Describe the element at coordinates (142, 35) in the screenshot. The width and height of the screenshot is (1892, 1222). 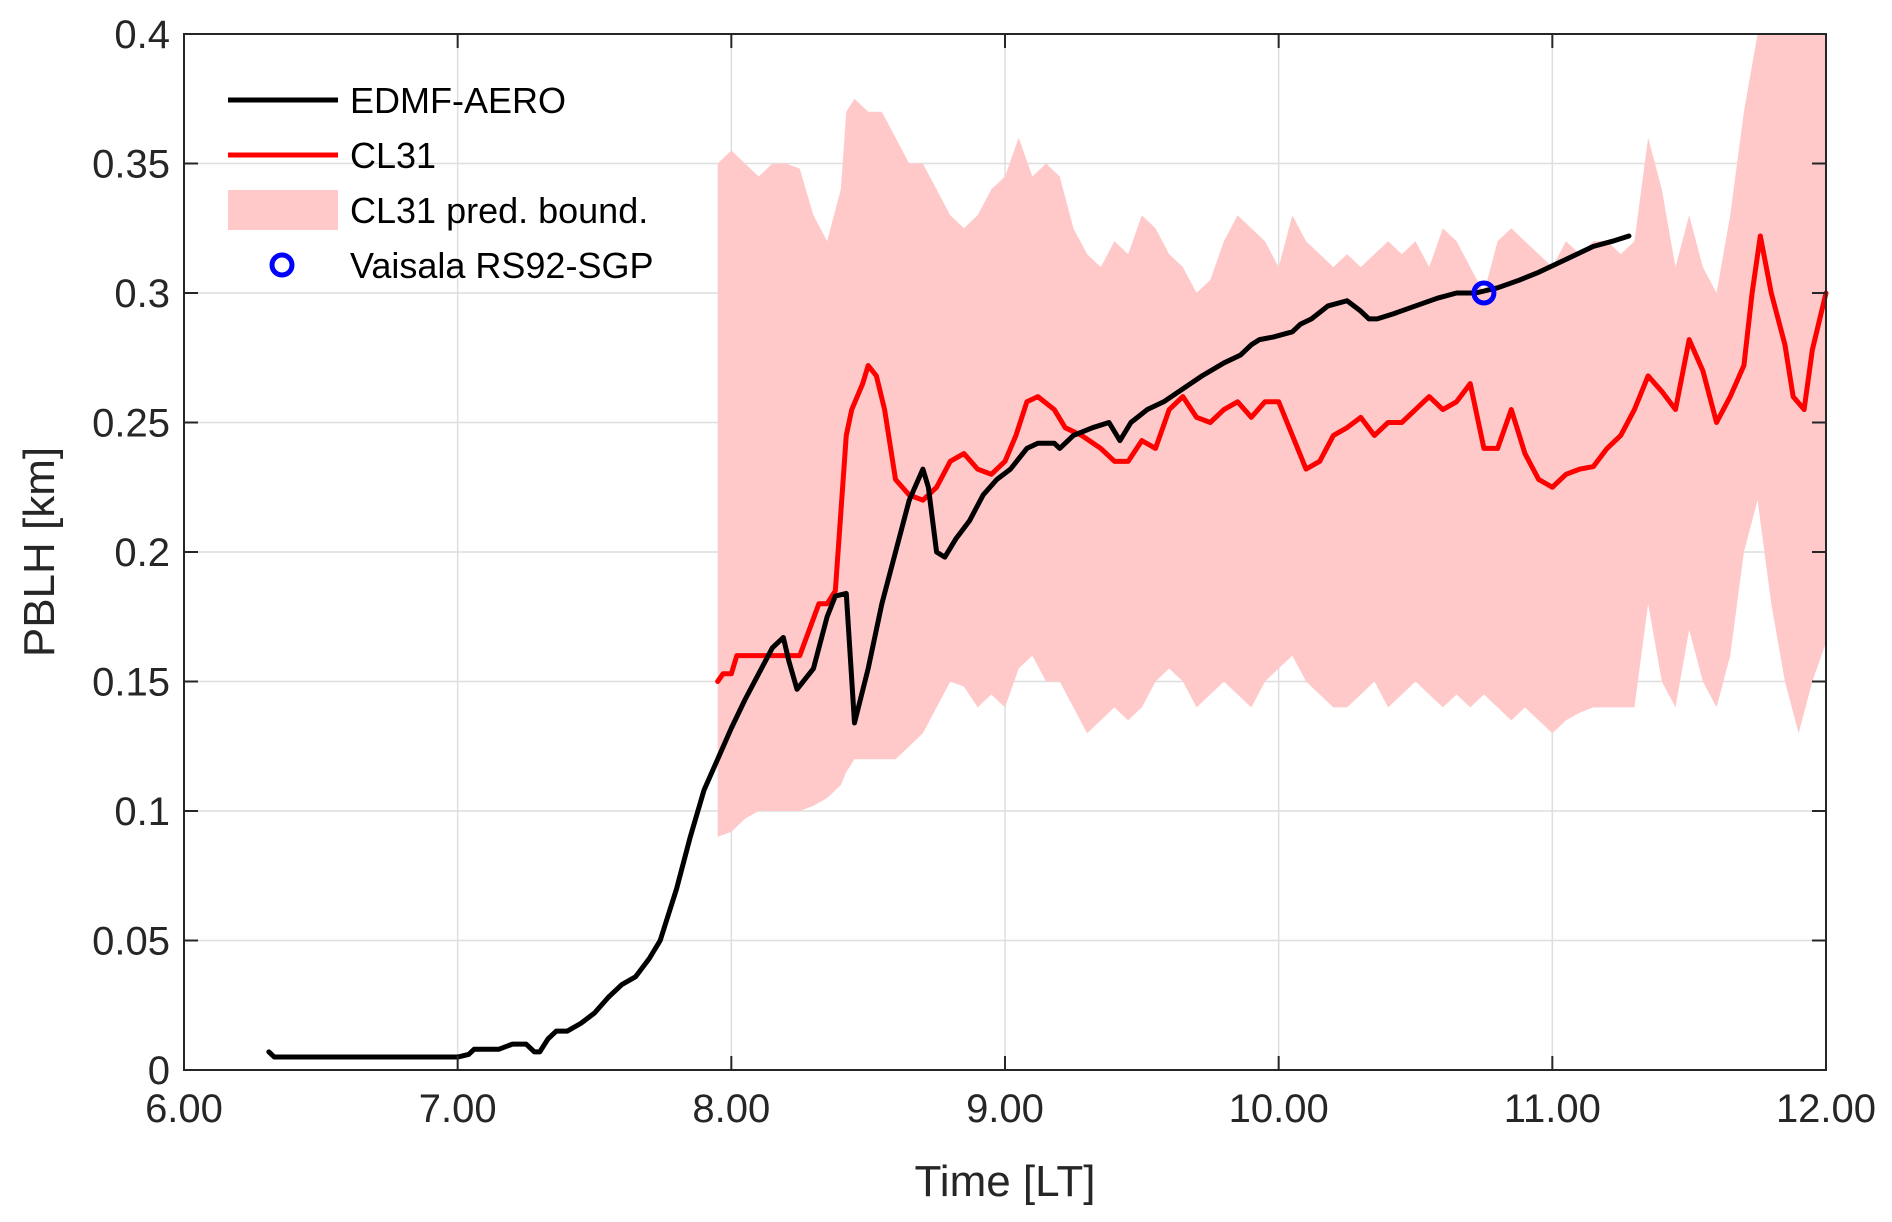
I see `y-tick-label-8: 0.4` at that location.